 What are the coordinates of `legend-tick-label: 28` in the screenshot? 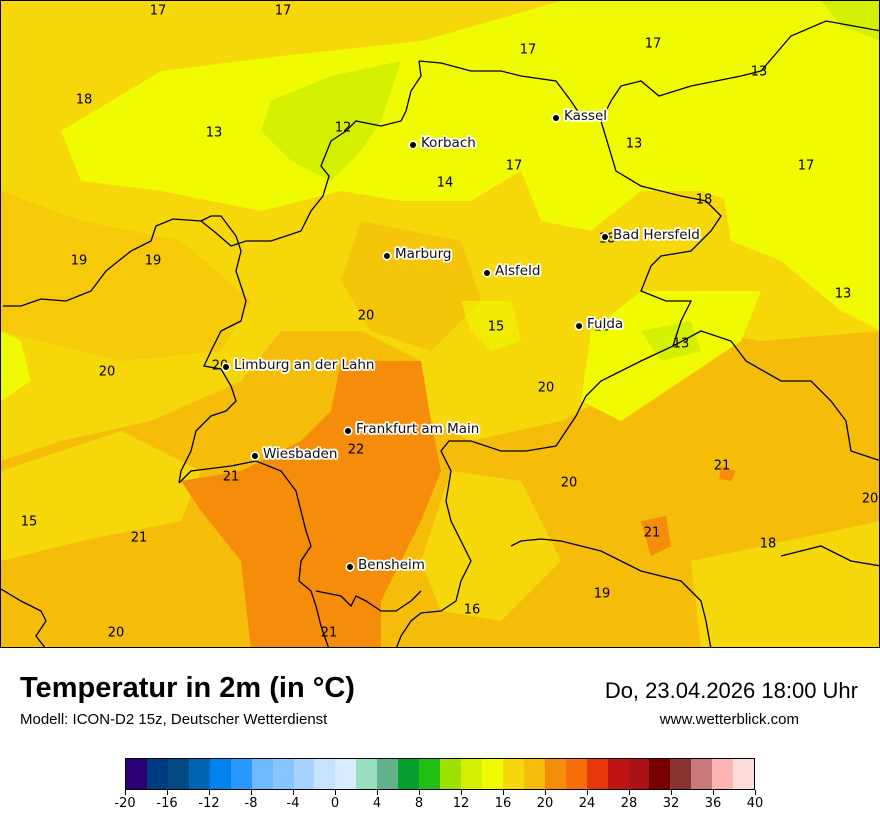 It's located at (629, 803).